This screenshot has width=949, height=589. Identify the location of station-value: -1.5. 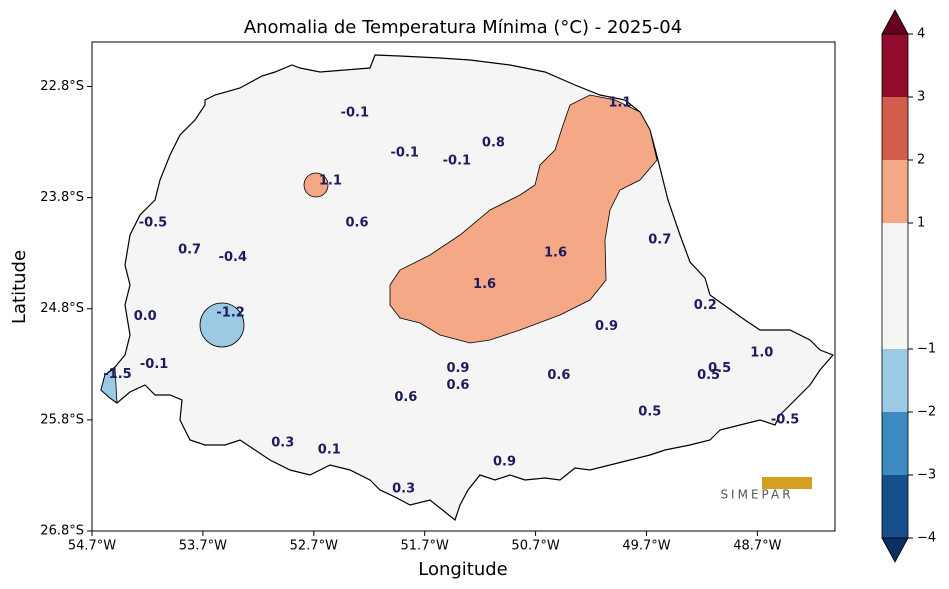
(117, 374).